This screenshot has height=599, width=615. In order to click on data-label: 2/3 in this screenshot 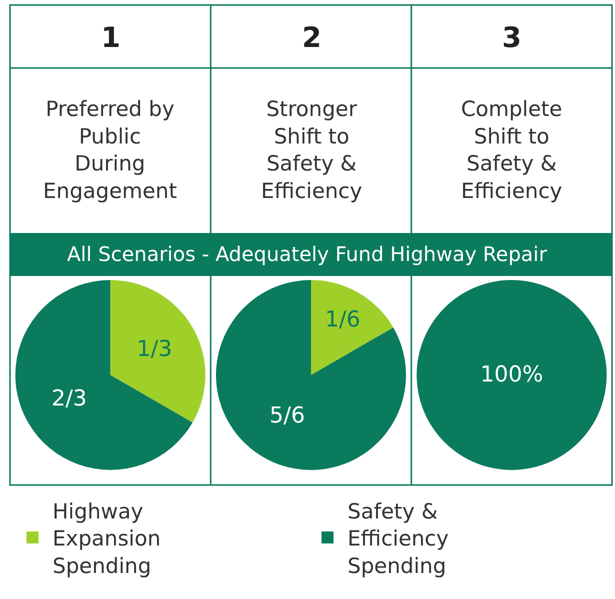, I will do `click(69, 399)`.